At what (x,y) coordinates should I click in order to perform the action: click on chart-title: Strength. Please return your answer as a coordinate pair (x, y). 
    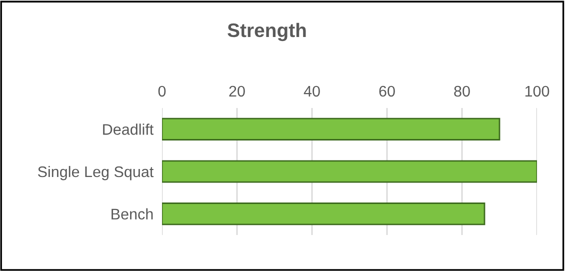
    Looking at the image, I should click on (267, 32).